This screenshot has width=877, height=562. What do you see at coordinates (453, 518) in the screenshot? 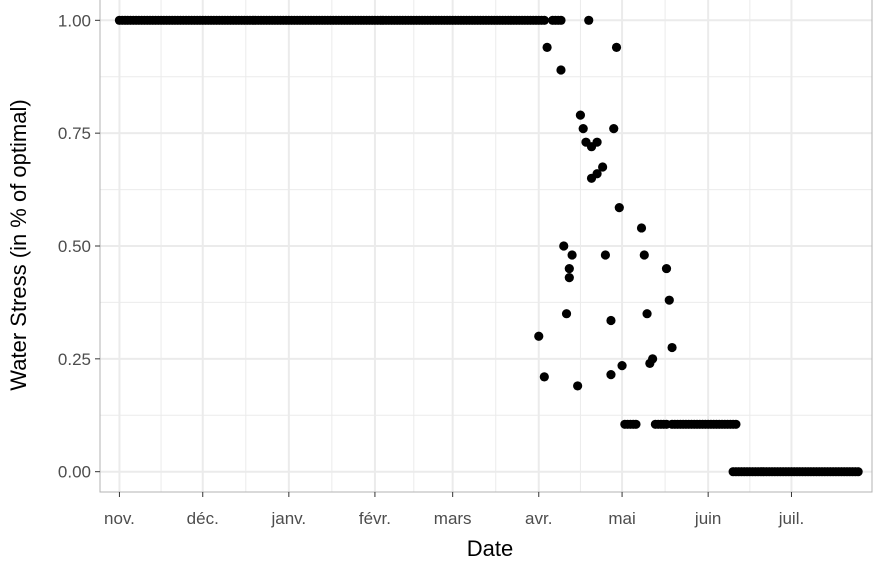
I see `x-tick-label: mars` at bounding box center [453, 518].